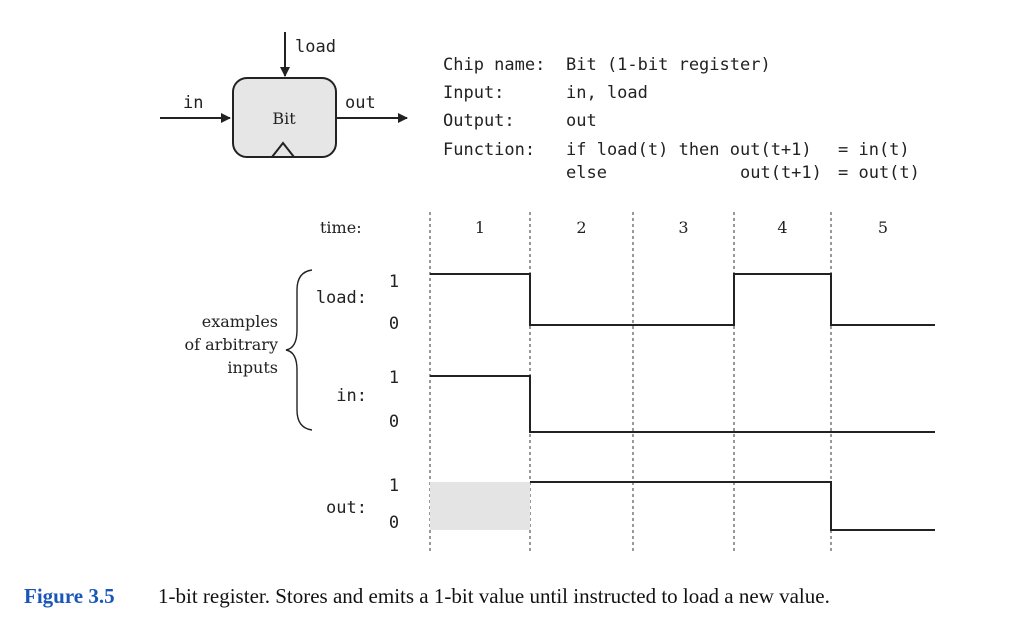 This screenshot has height=626, width=1012. I want to click on caption-number: Figure 3.5, so click(69, 596).